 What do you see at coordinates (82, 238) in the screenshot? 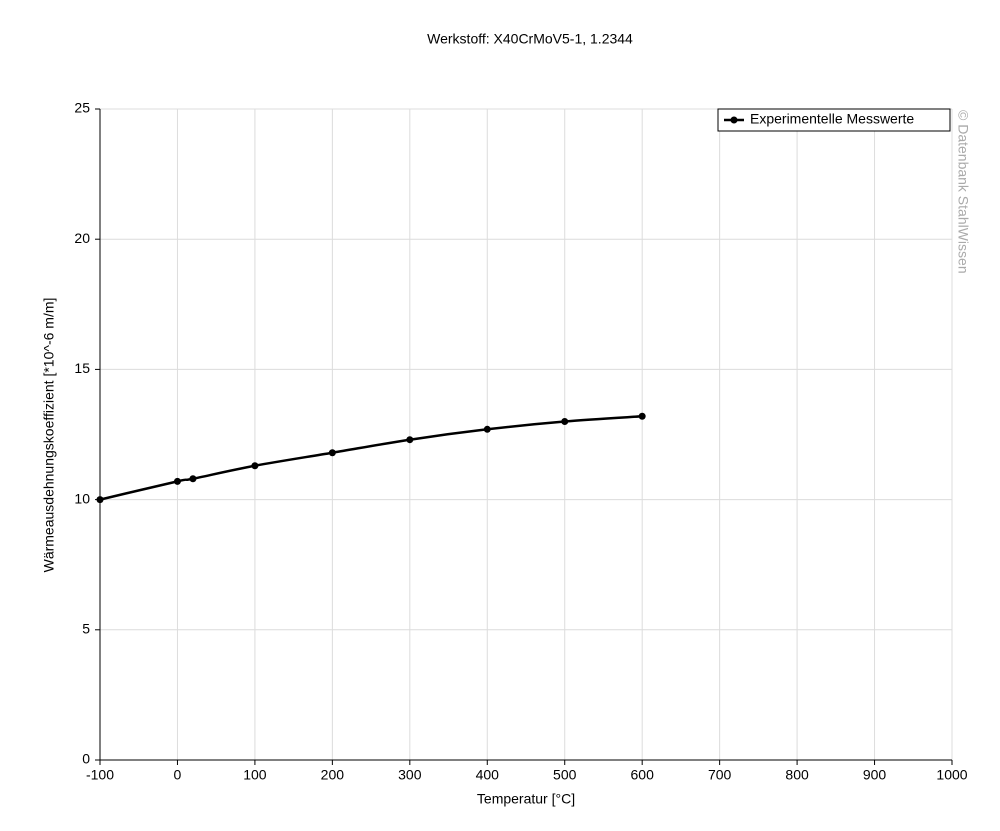
I see `y-tick-label: 20` at bounding box center [82, 238].